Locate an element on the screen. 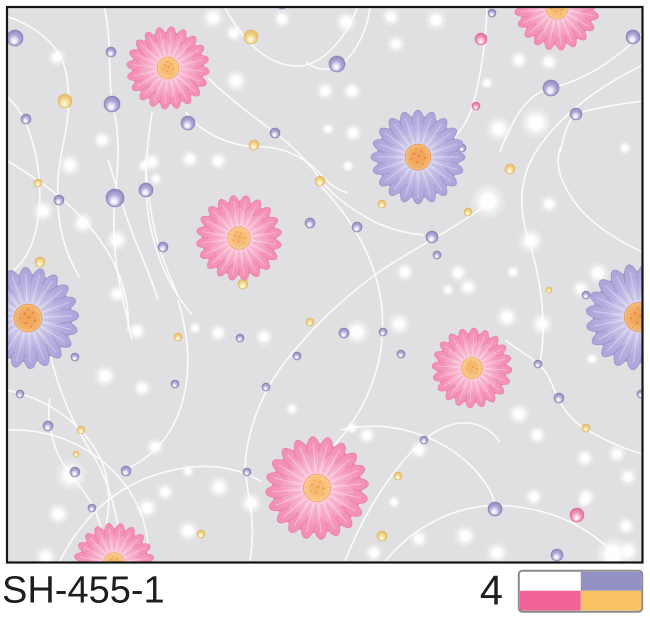 The image size is (650, 622). svg-text: 4 is located at coordinates (491, 590).